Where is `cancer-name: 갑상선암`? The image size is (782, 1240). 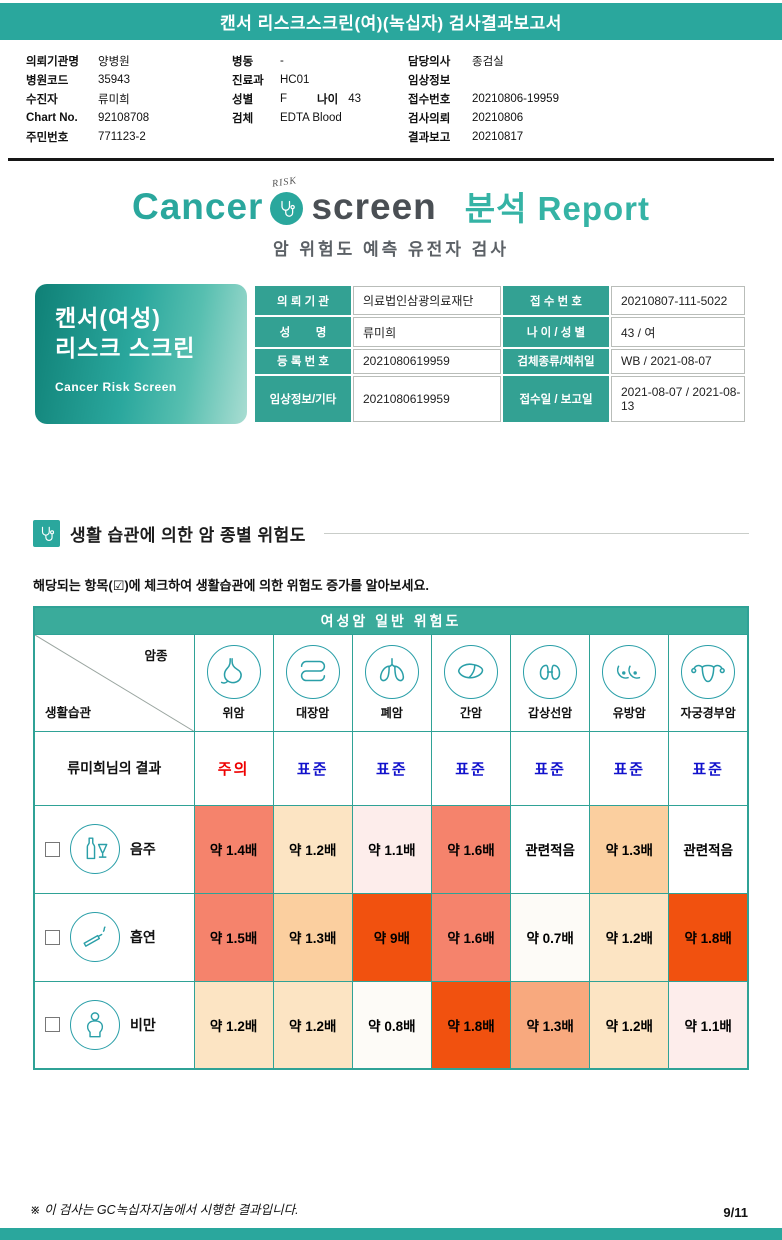 cancer-name: 갑상선암 is located at coordinates (550, 712).